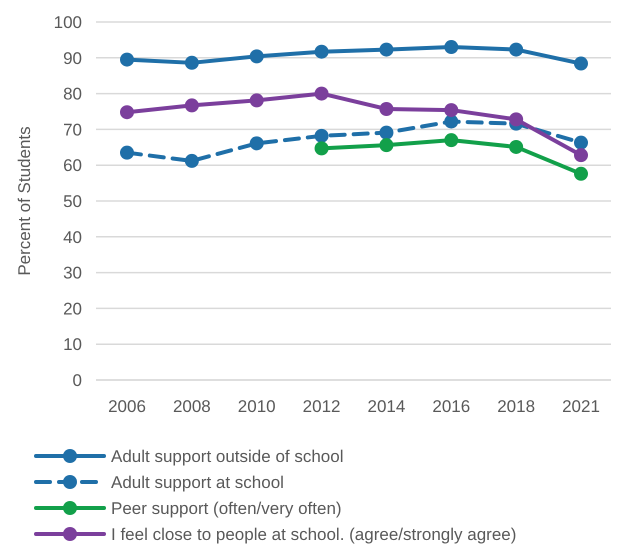 Image resolution: width=633 pixels, height=558 pixels. I want to click on y-tick-label: 10, so click(72, 344).